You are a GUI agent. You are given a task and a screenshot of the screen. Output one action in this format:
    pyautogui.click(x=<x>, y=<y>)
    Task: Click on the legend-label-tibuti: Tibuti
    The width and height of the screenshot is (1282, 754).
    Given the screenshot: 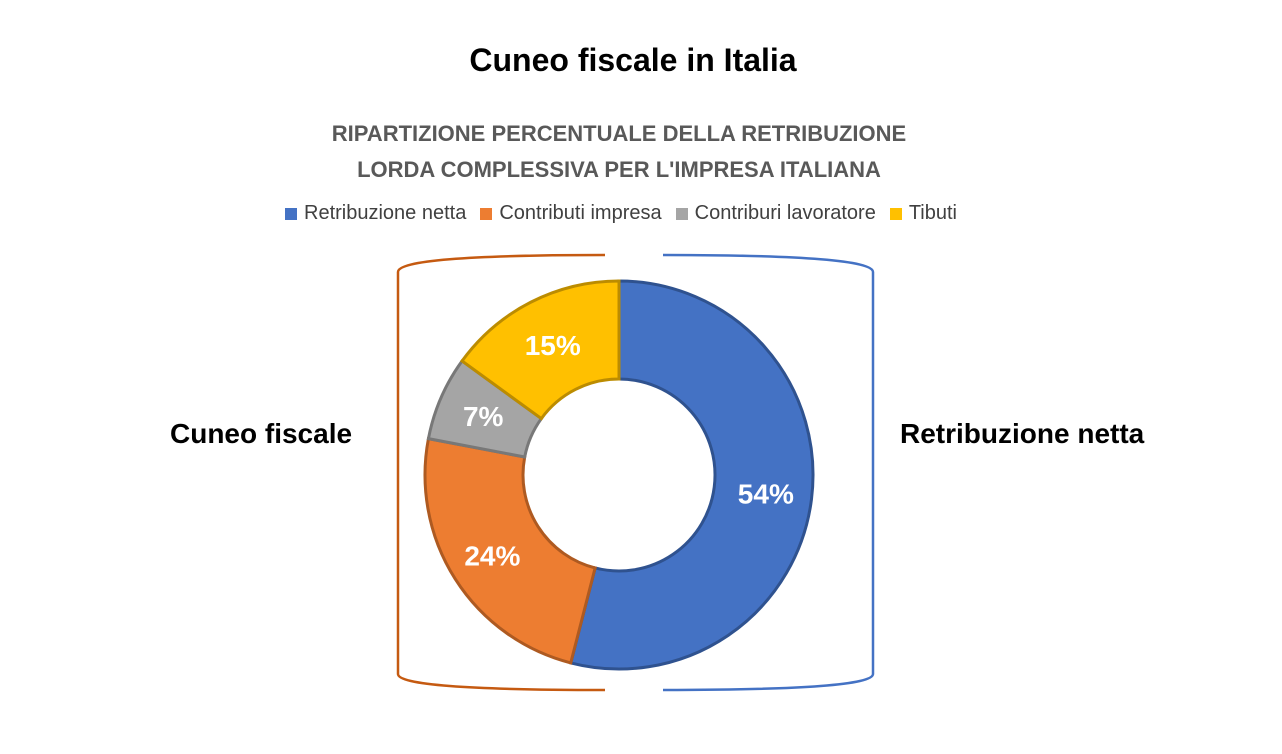 What is the action you would take?
    pyautogui.click(x=932, y=213)
    